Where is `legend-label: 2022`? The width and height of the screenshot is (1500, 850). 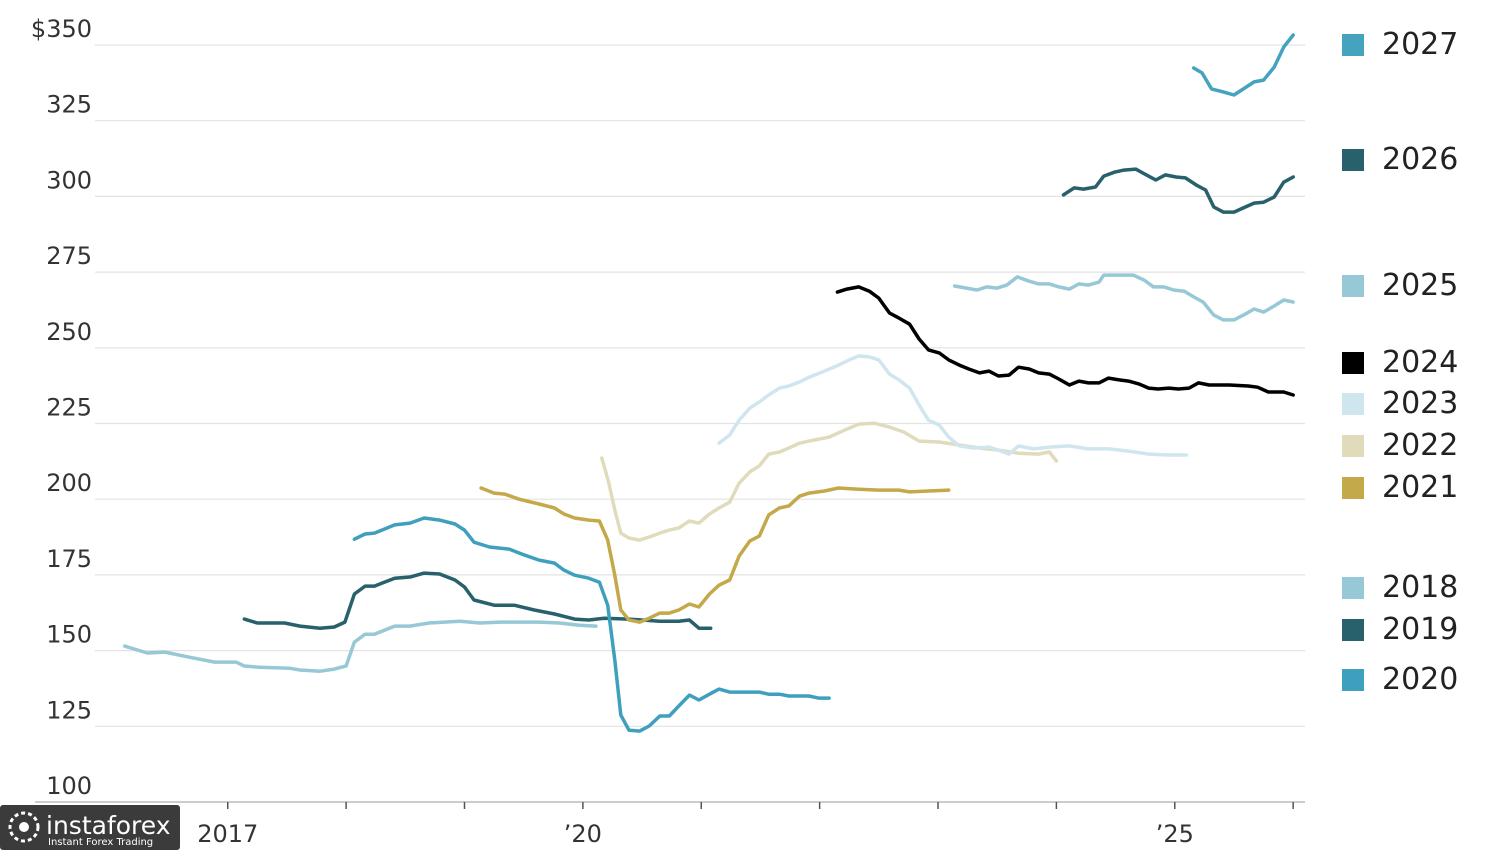
legend-label: 2022 is located at coordinates (1420, 445).